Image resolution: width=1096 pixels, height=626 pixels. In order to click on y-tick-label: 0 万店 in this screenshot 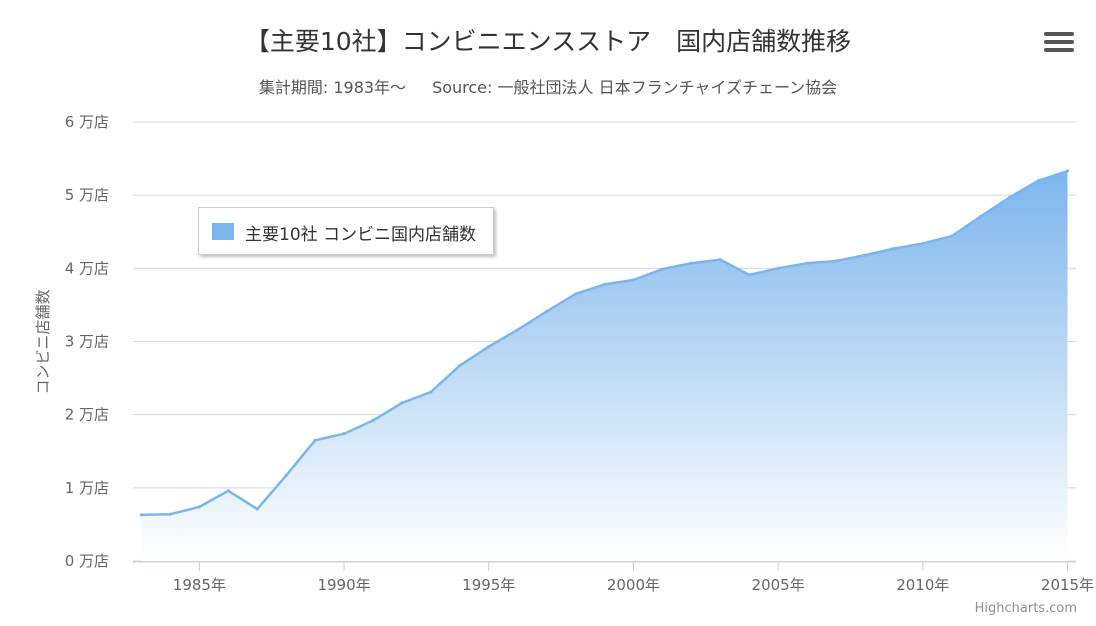, I will do `click(87, 561)`.